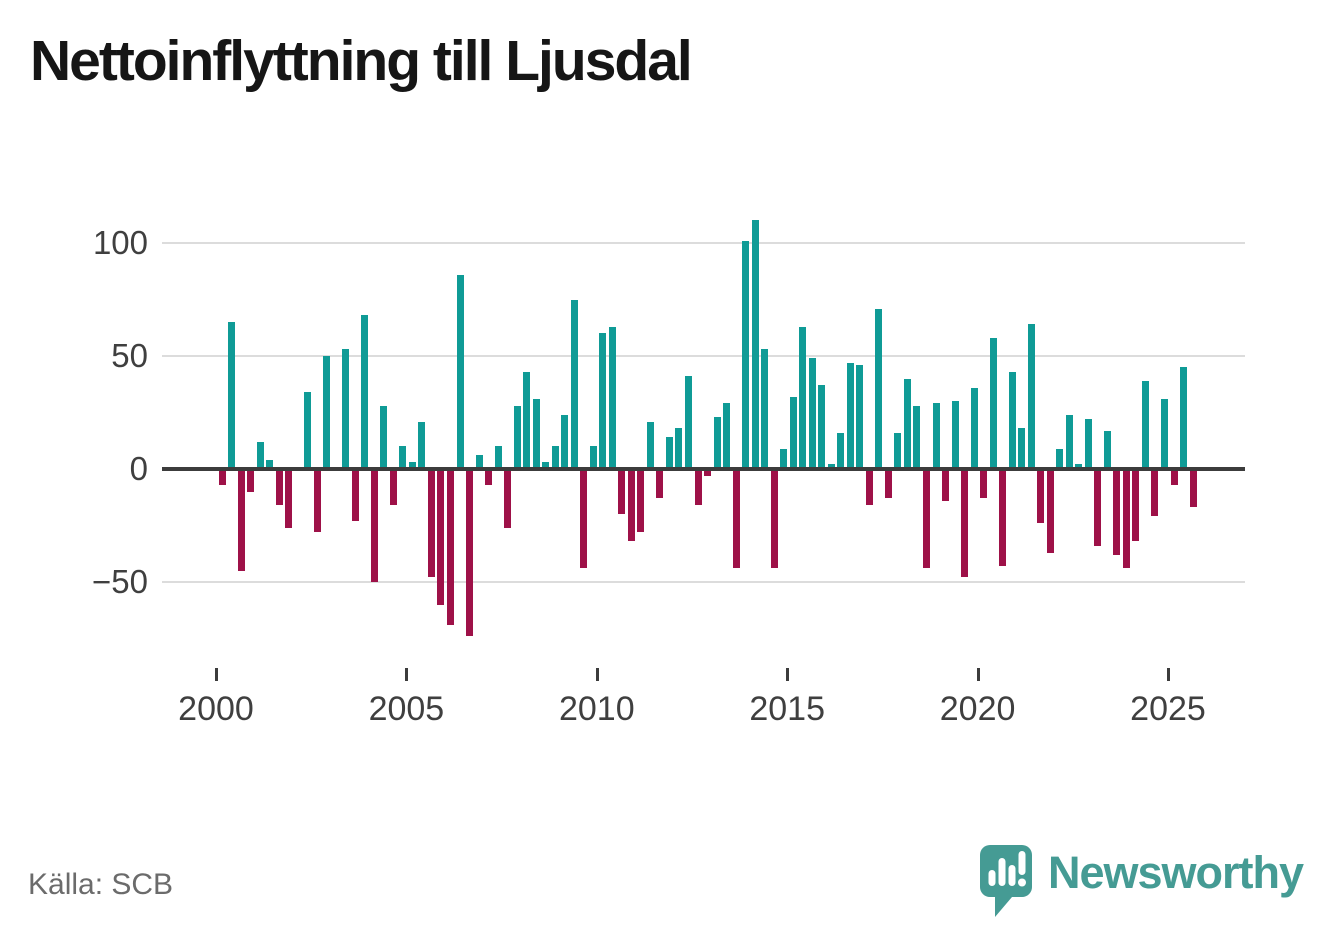 The image size is (1322, 939). I want to click on x-tick-label-2000: 2000, so click(216, 709).